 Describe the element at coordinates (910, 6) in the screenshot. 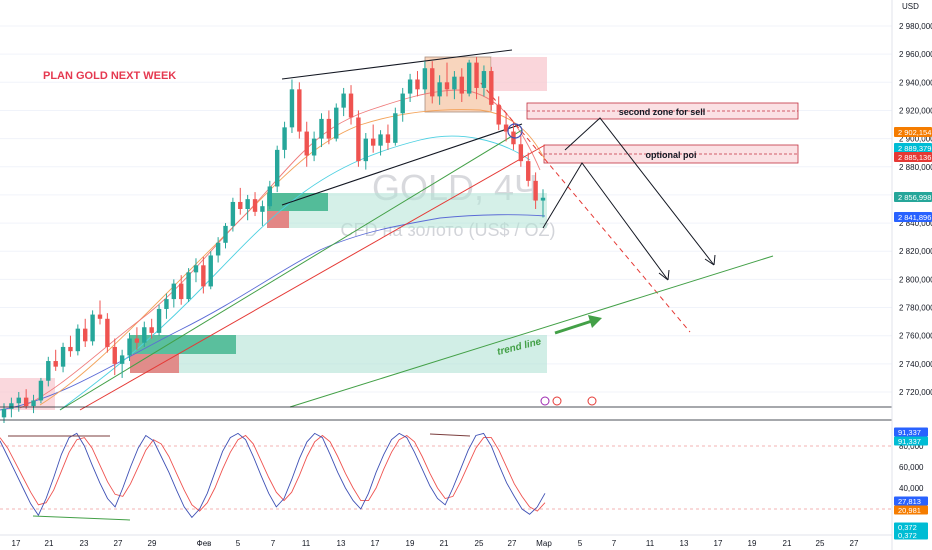

I see `currency-label: USD` at that location.